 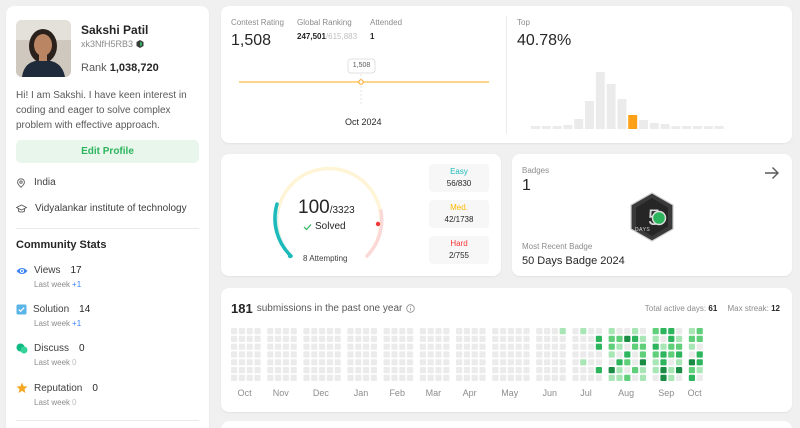 I want to click on arrow-right-icon, so click(x=772, y=173).